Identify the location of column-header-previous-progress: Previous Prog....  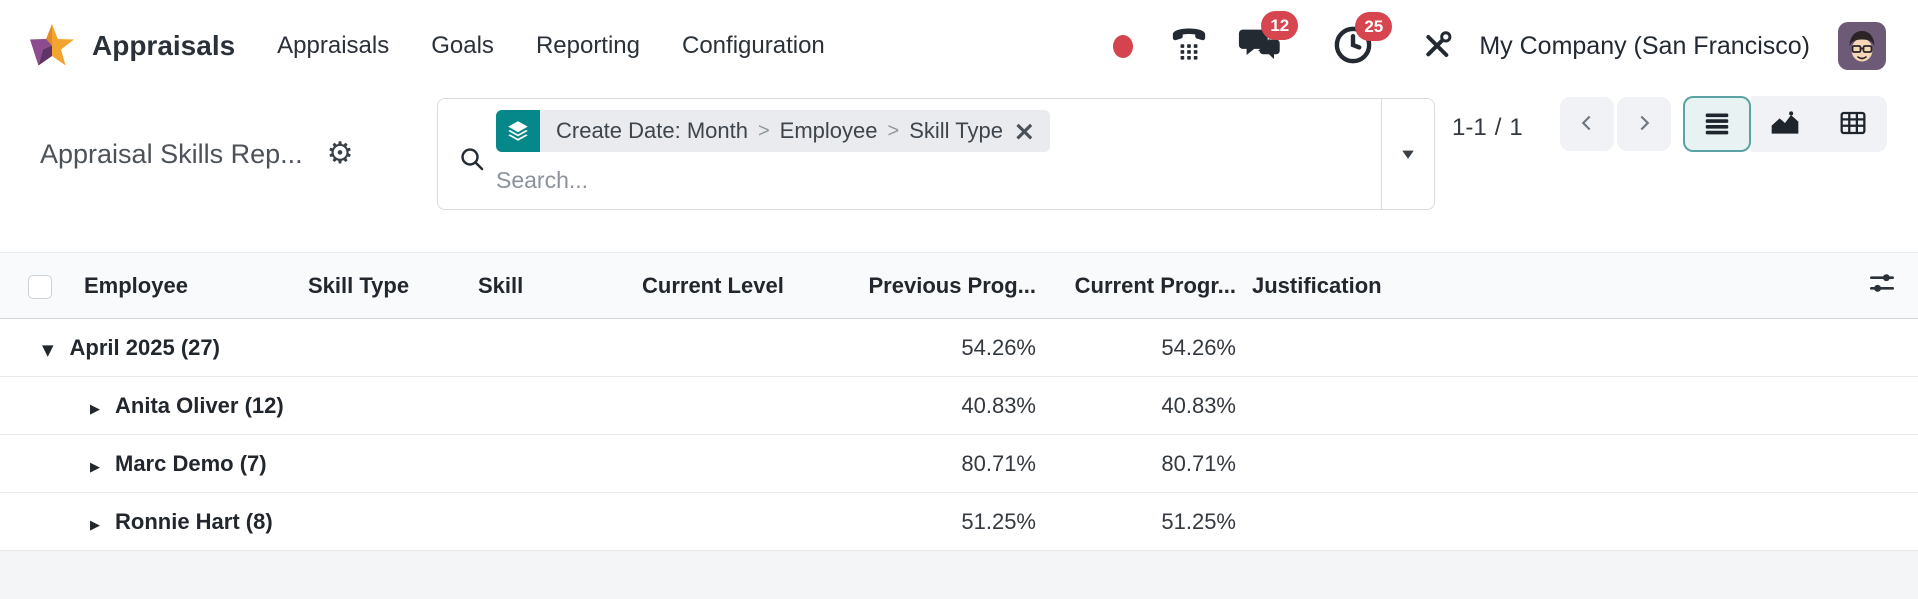
(940, 285).